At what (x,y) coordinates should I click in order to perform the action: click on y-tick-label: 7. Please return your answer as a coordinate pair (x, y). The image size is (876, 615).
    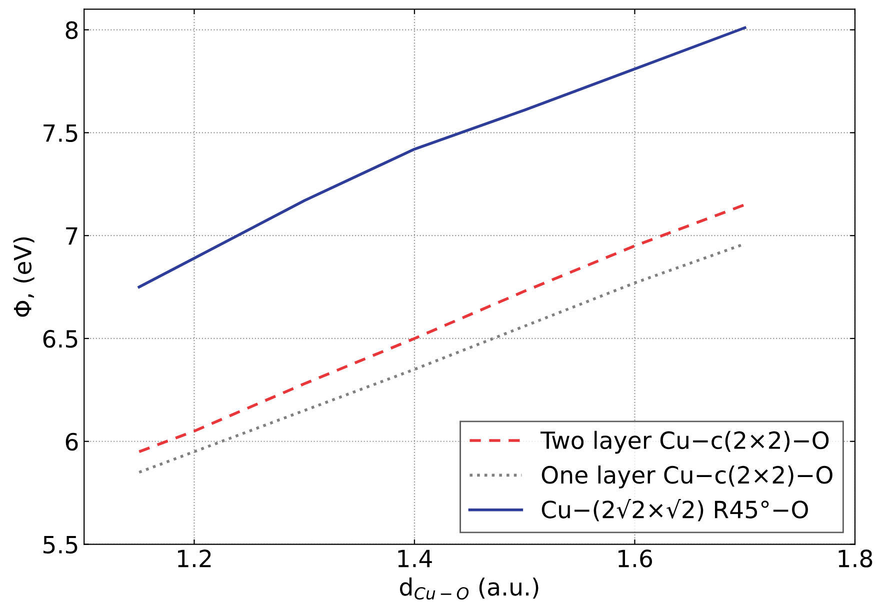
    Looking at the image, I should click on (72, 236).